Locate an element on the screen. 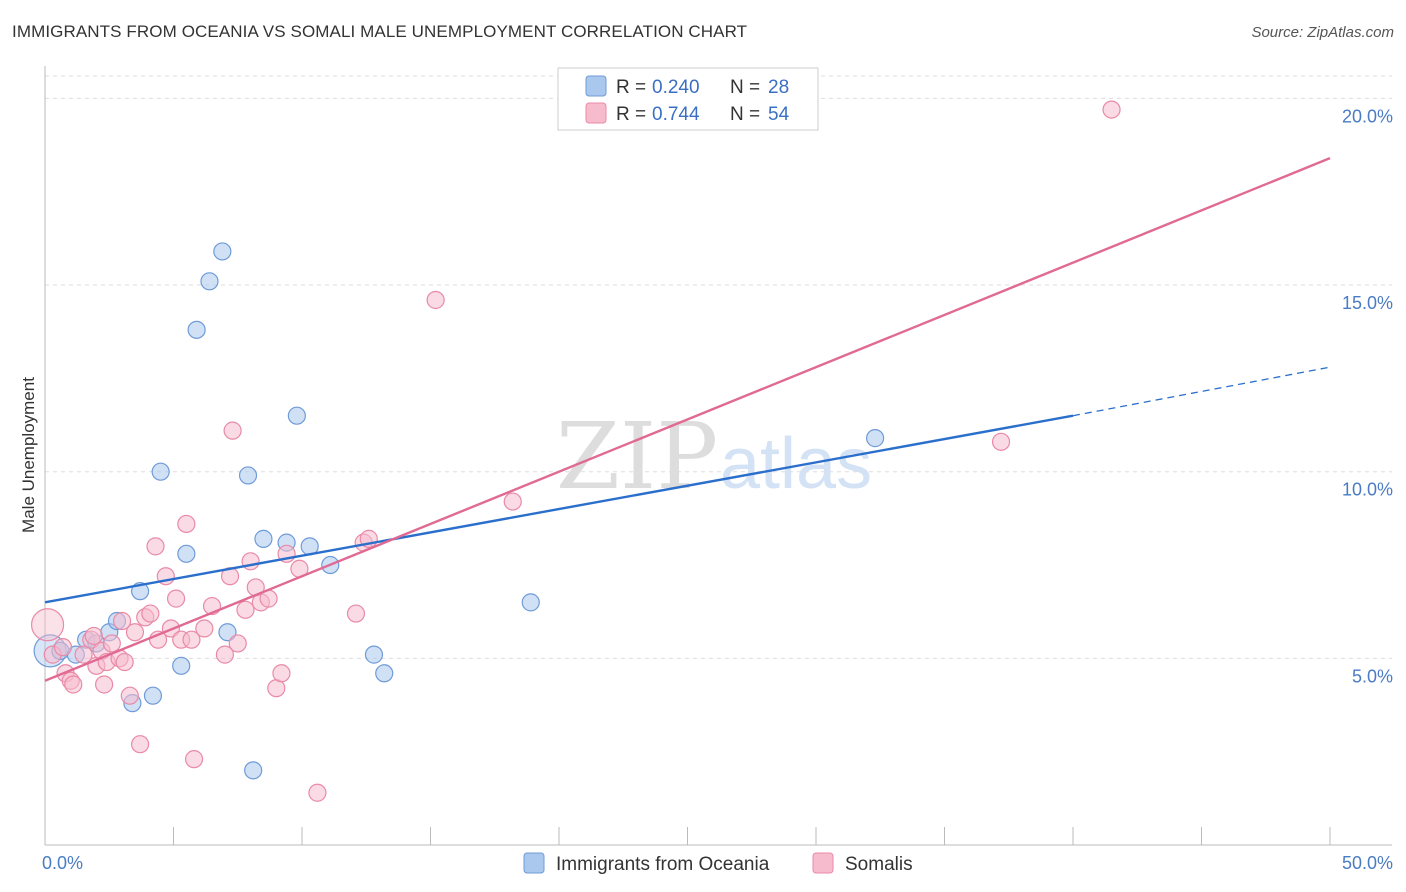 The image size is (1406, 892). oceania-trend-extension is located at coordinates (1201, 391).